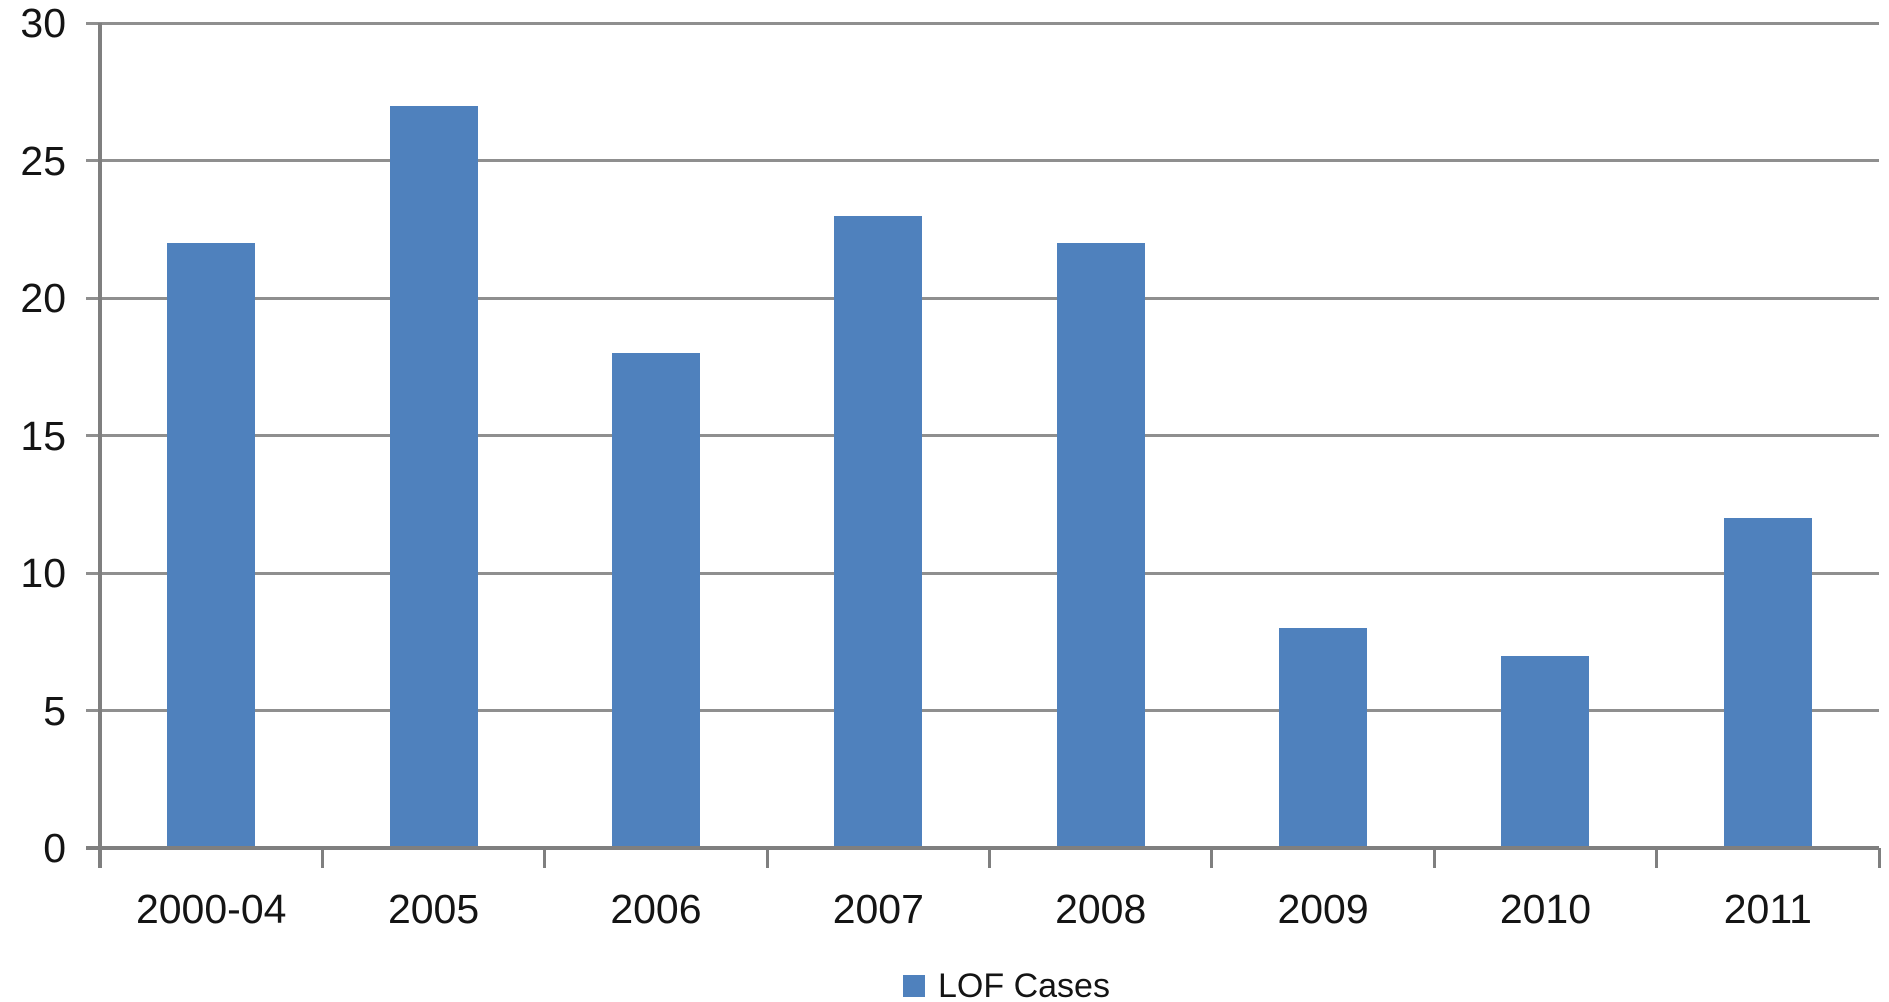  I want to click on x-tick-label: 2010, so click(1545, 909).